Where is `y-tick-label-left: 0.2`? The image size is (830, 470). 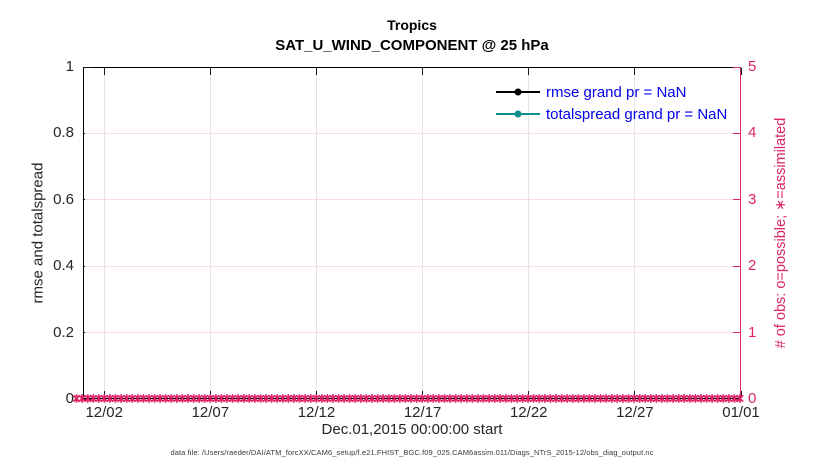
y-tick-label-left: 0.2 is located at coordinates (63, 332).